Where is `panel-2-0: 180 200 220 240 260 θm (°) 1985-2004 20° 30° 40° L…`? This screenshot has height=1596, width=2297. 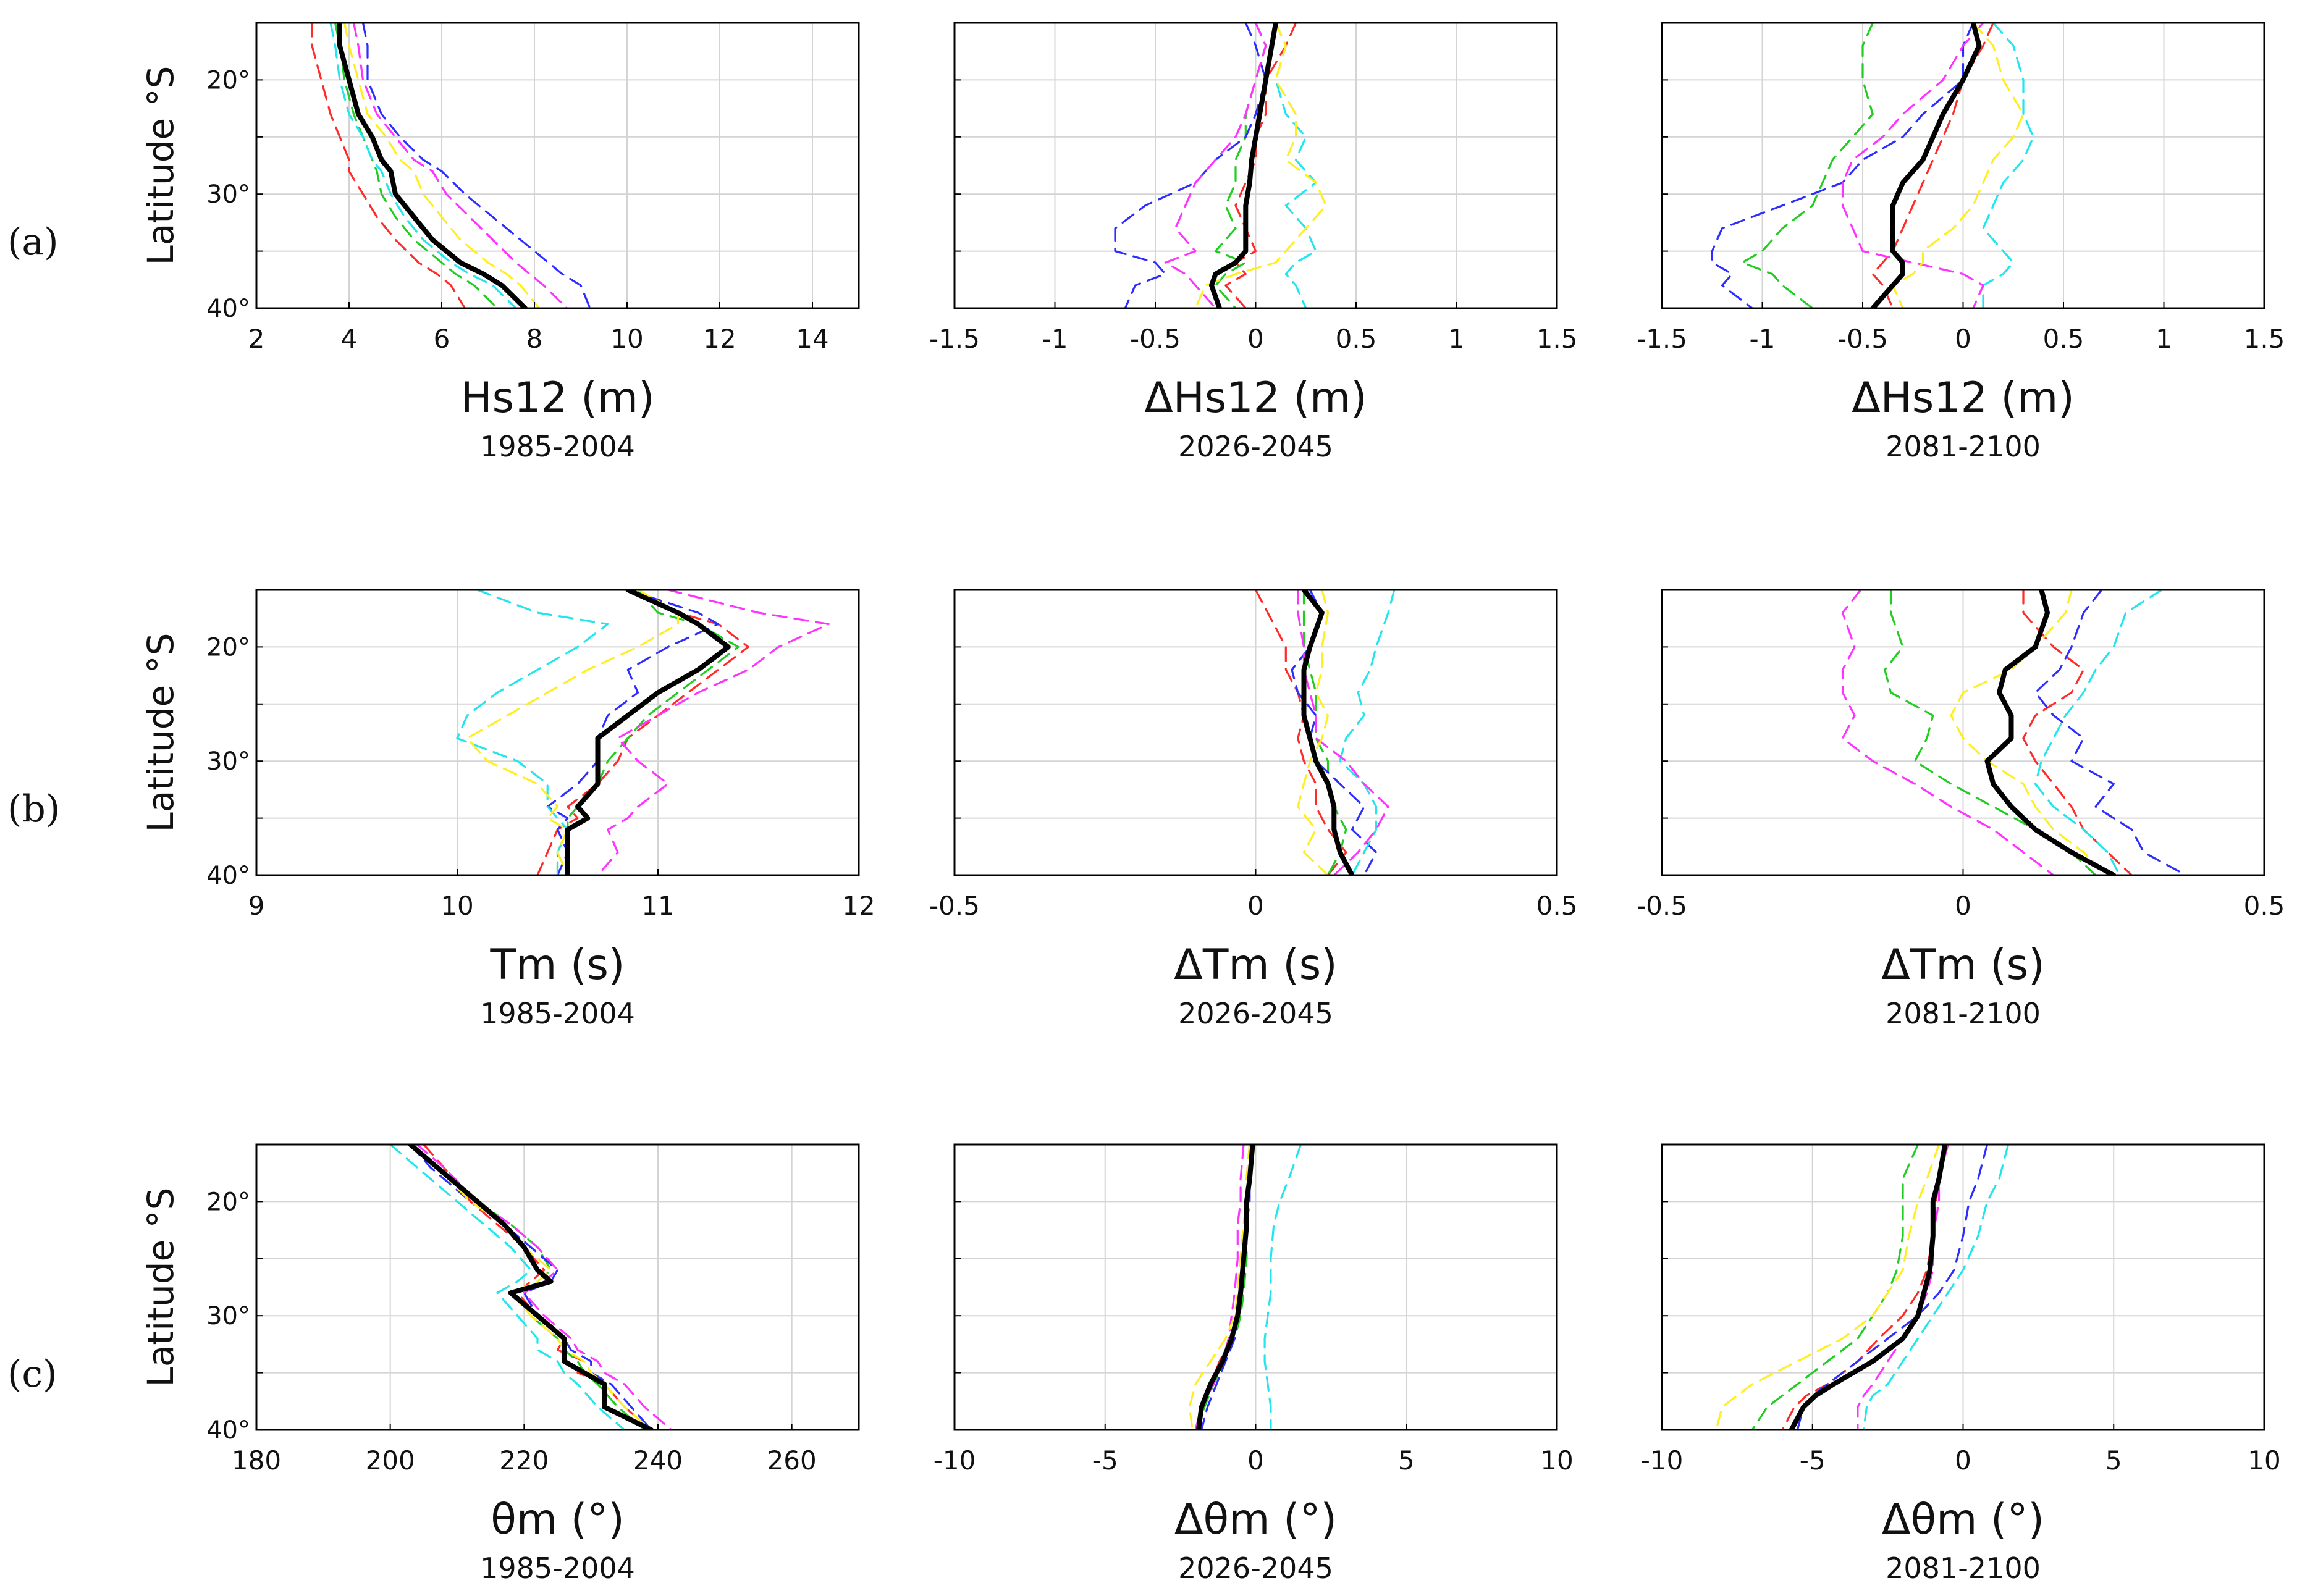 panel-2-0: 180 200 220 240 260 θm (°) 1985-2004 20° 30° 40° L… is located at coordinates (500, 1364).